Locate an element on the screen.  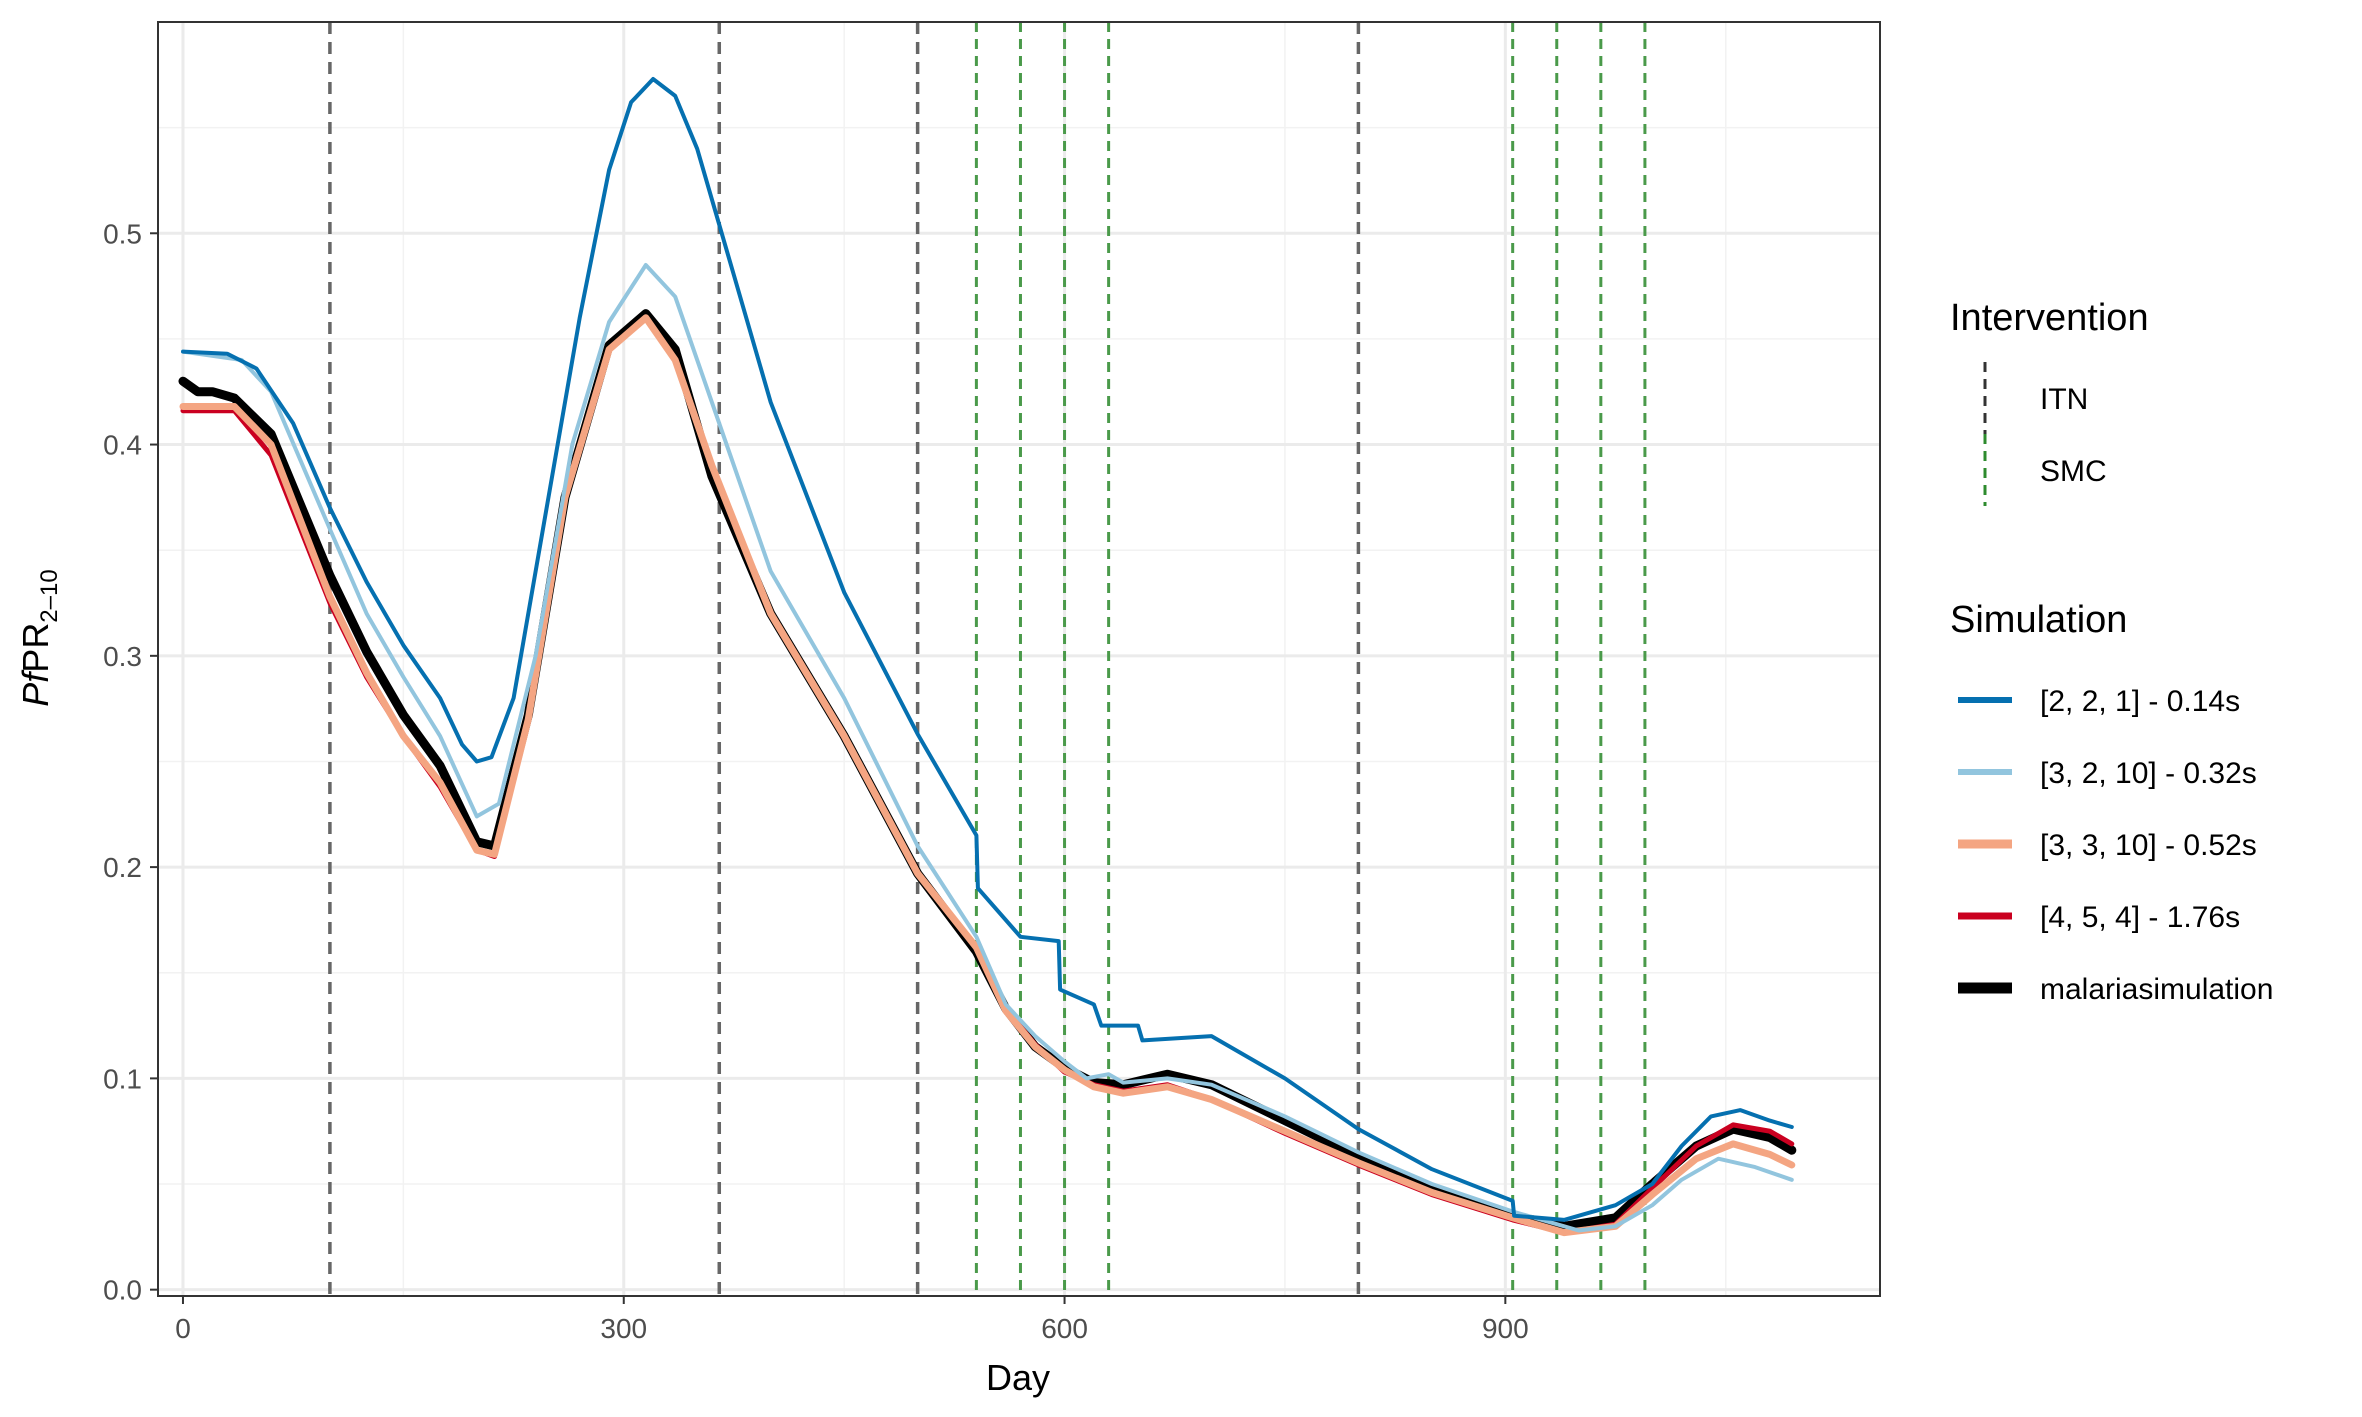
y-tick-label: 0.1 is located at coordinates (122, 1078).